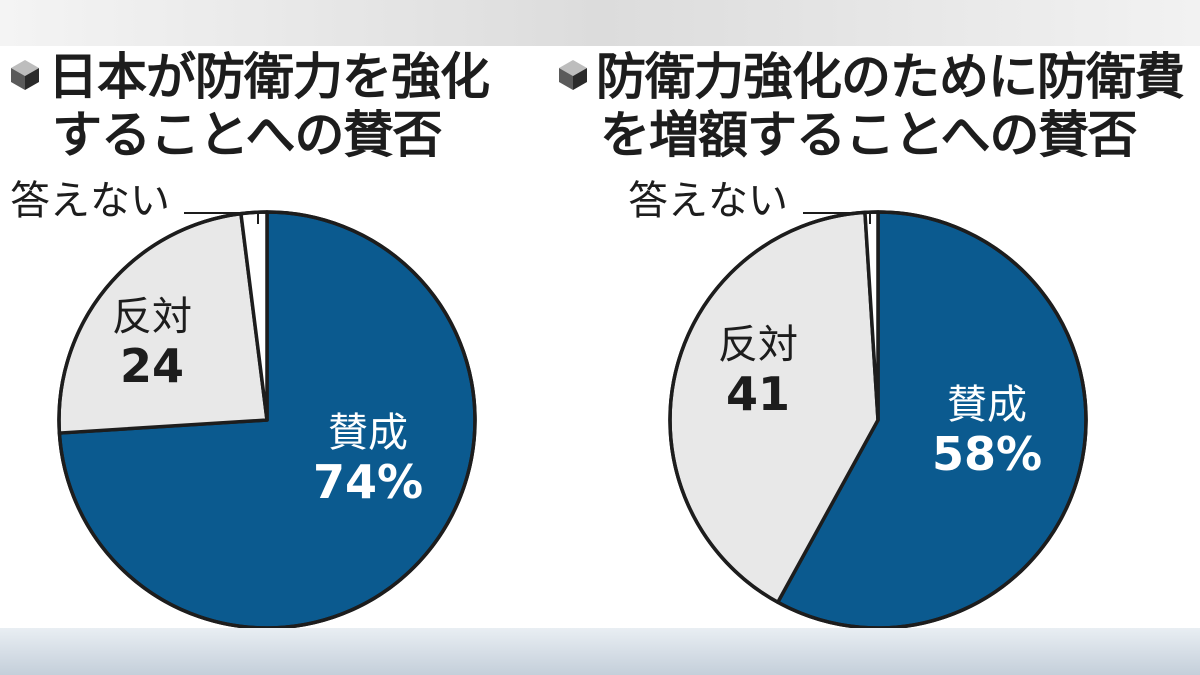 The image size is (1200, 675). What do you see at coordinates (987, 454) in the screenshot?
I see `slice-value: 58%` at bounding box center [987, 454].